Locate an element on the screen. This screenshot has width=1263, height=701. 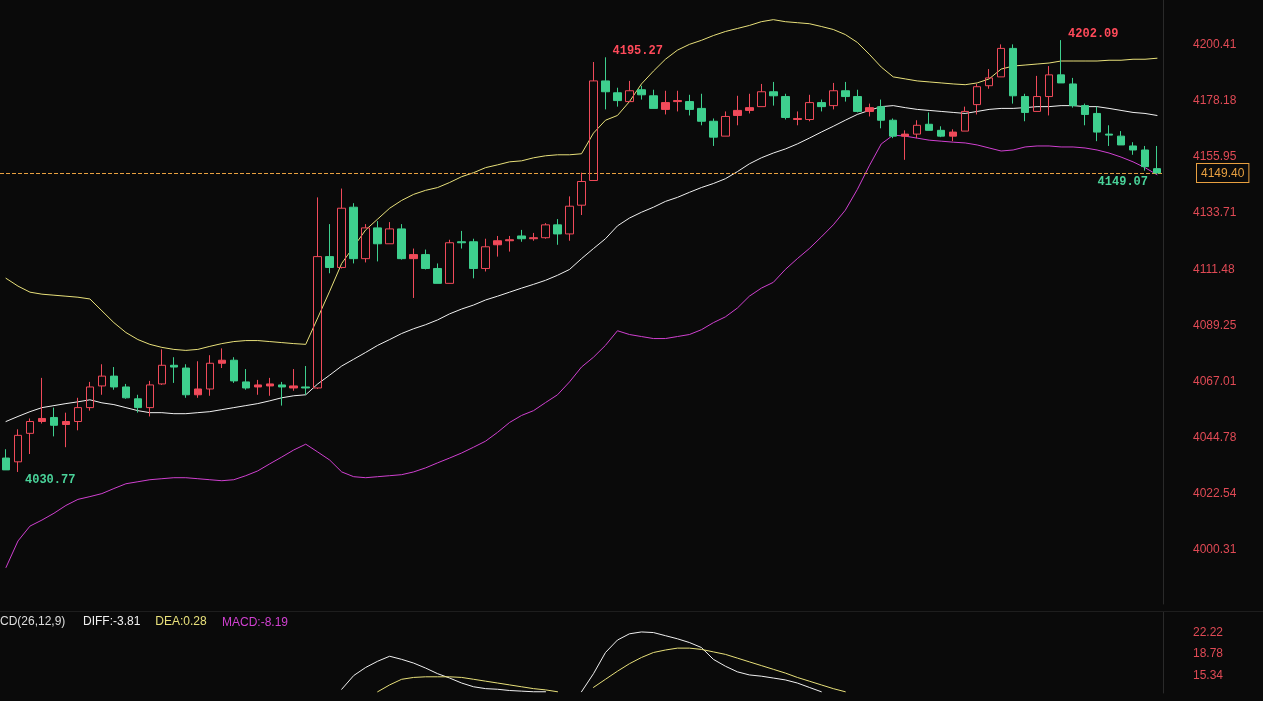
annotation: MACD:-8.19 is located at coordinates (255, 622).